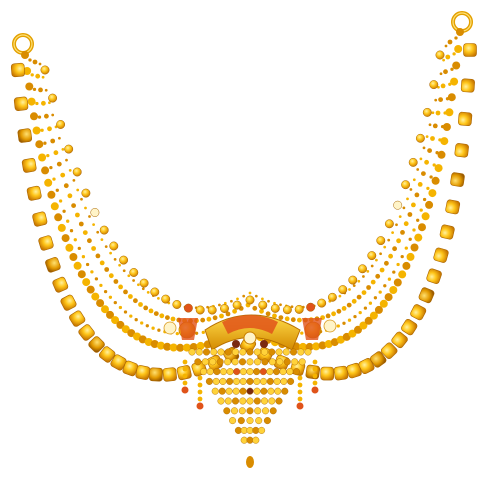 The width and height of the screenshot is (500, 500). I want to click on tassel-bead, so click(300, 392).